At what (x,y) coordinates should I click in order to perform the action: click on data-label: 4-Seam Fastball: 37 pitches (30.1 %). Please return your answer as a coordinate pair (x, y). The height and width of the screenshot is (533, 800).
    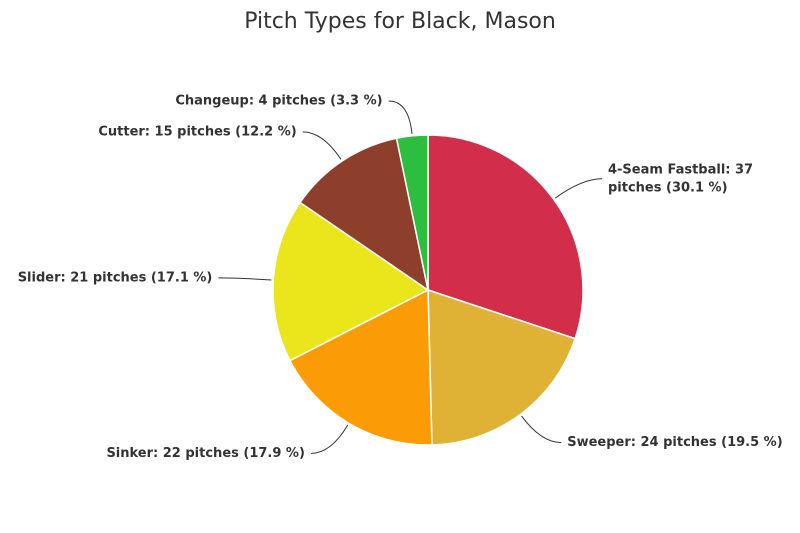
    Looking at the image, I should click on (680, 178).